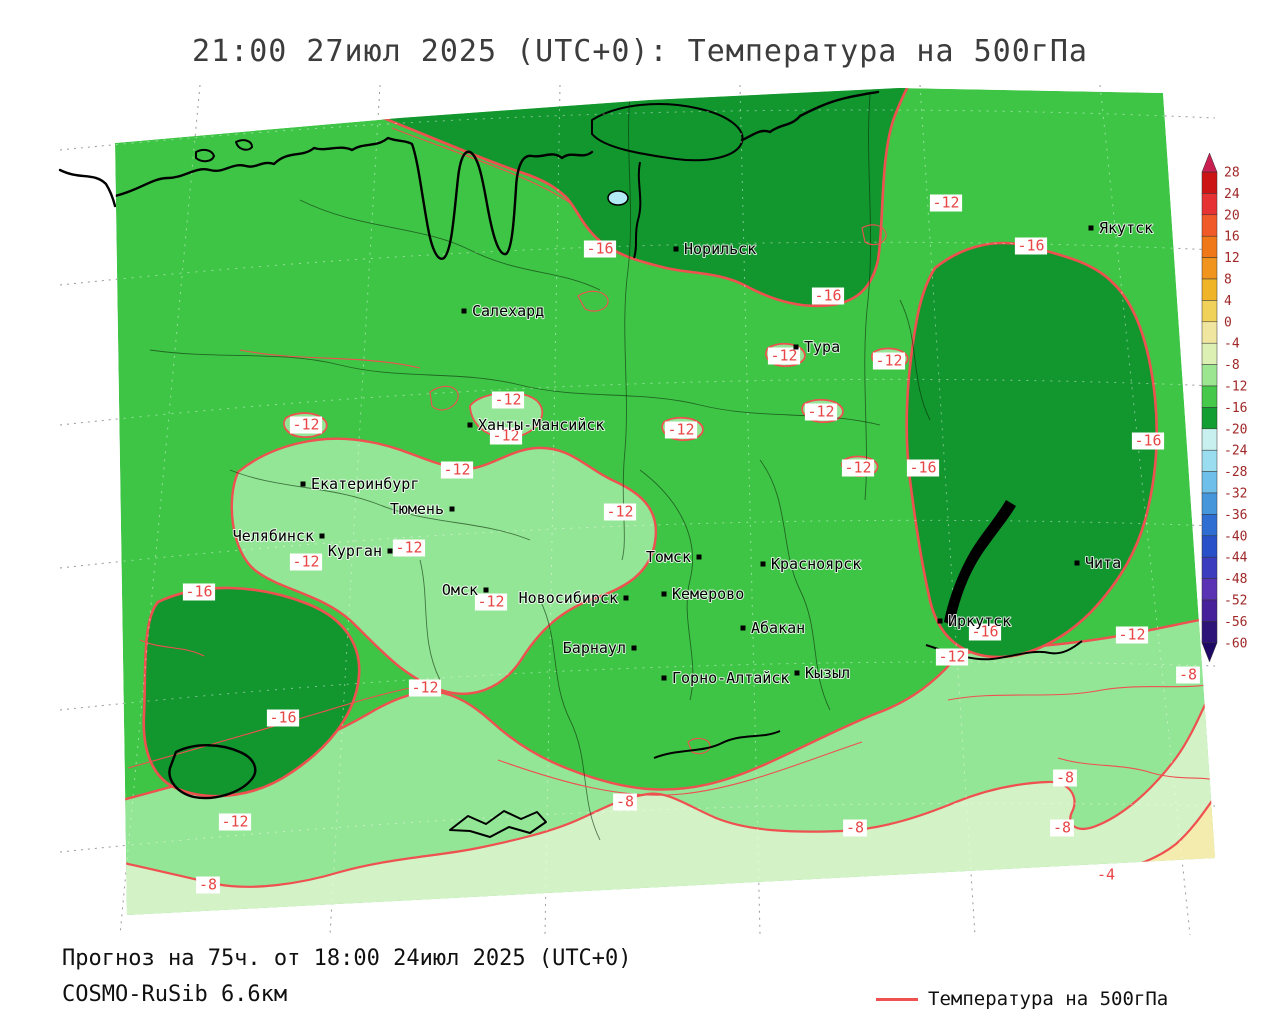 The image size is (1280, 1024). I want to click on city-marker: Кемерово, so click(703, 594).